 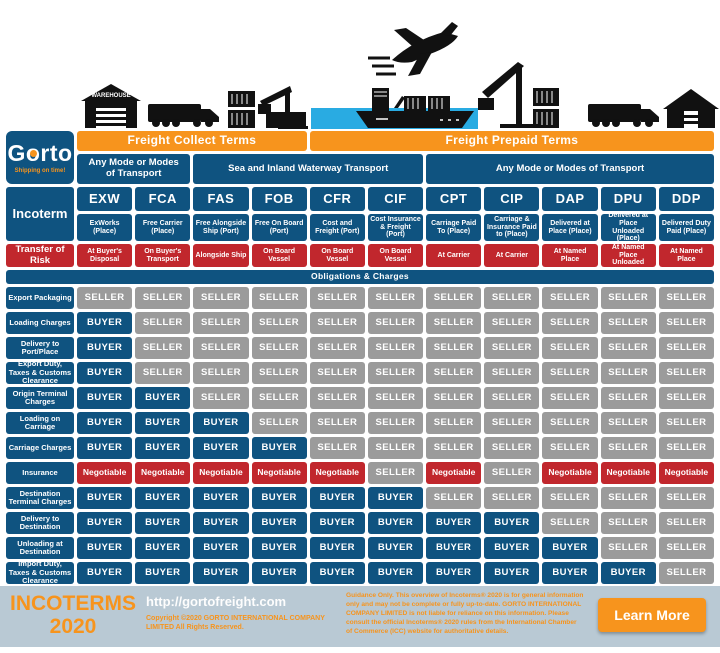 What do you see at coordinates (40, 548) in the screenshot?
I see `row-label: Unloading at Destination` at bounding box center [40, 548].